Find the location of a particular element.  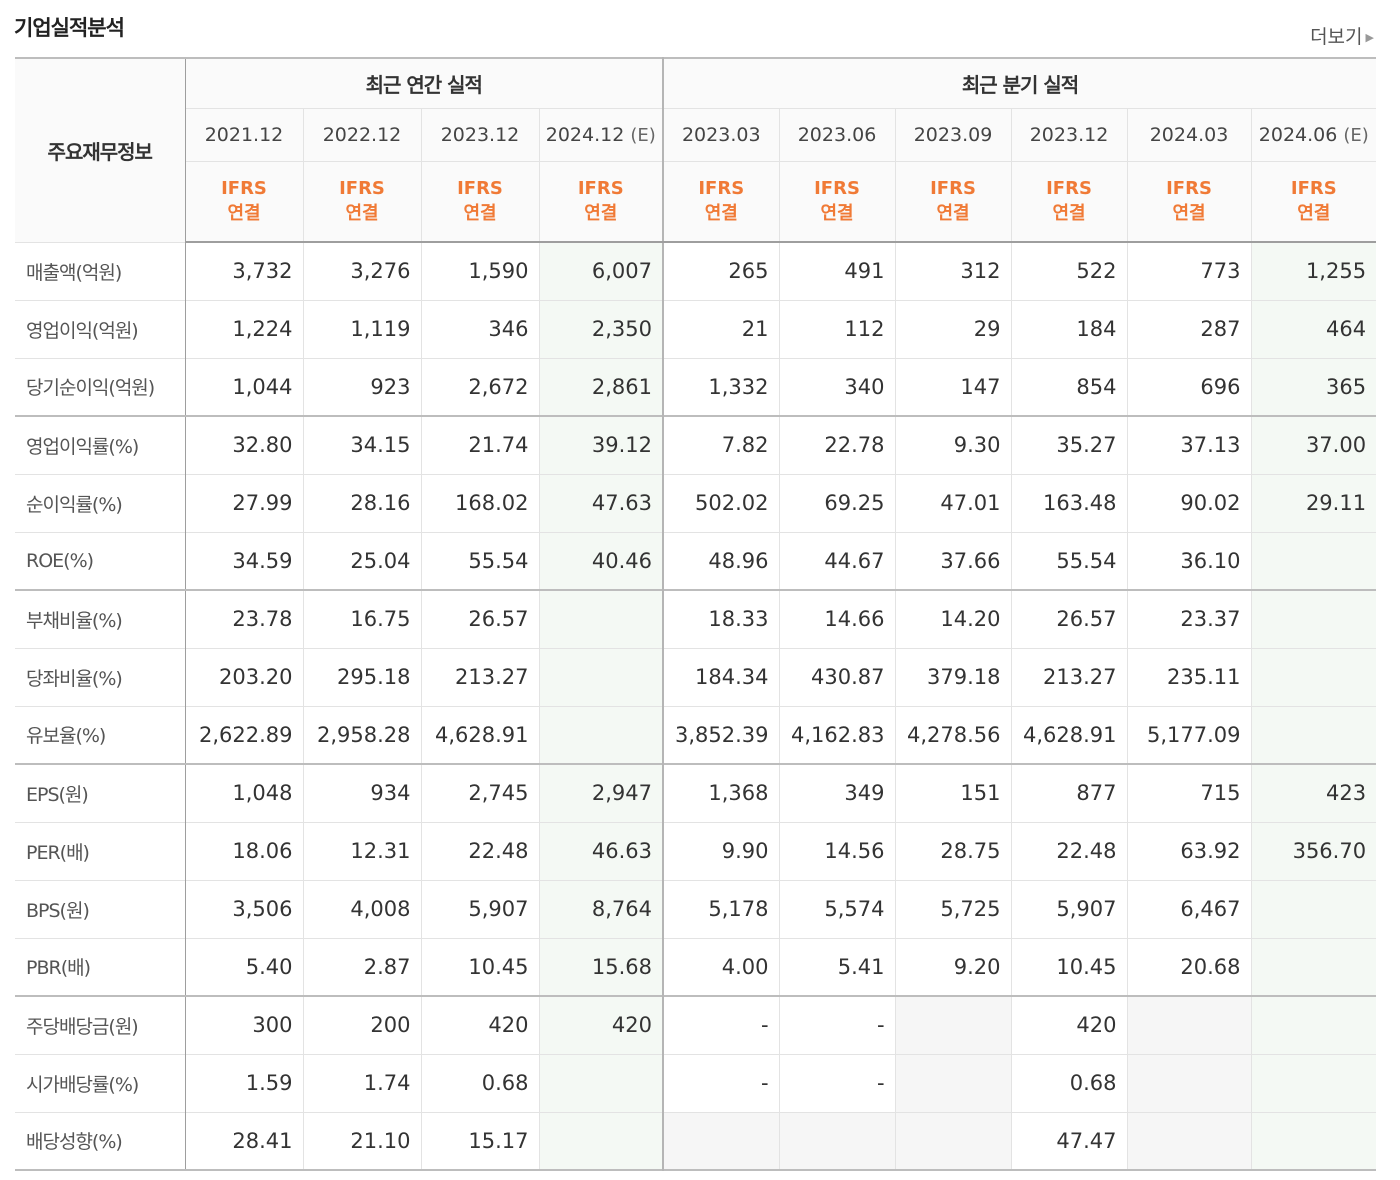

value-cell: 877 is located at coordinates (1069, 792).